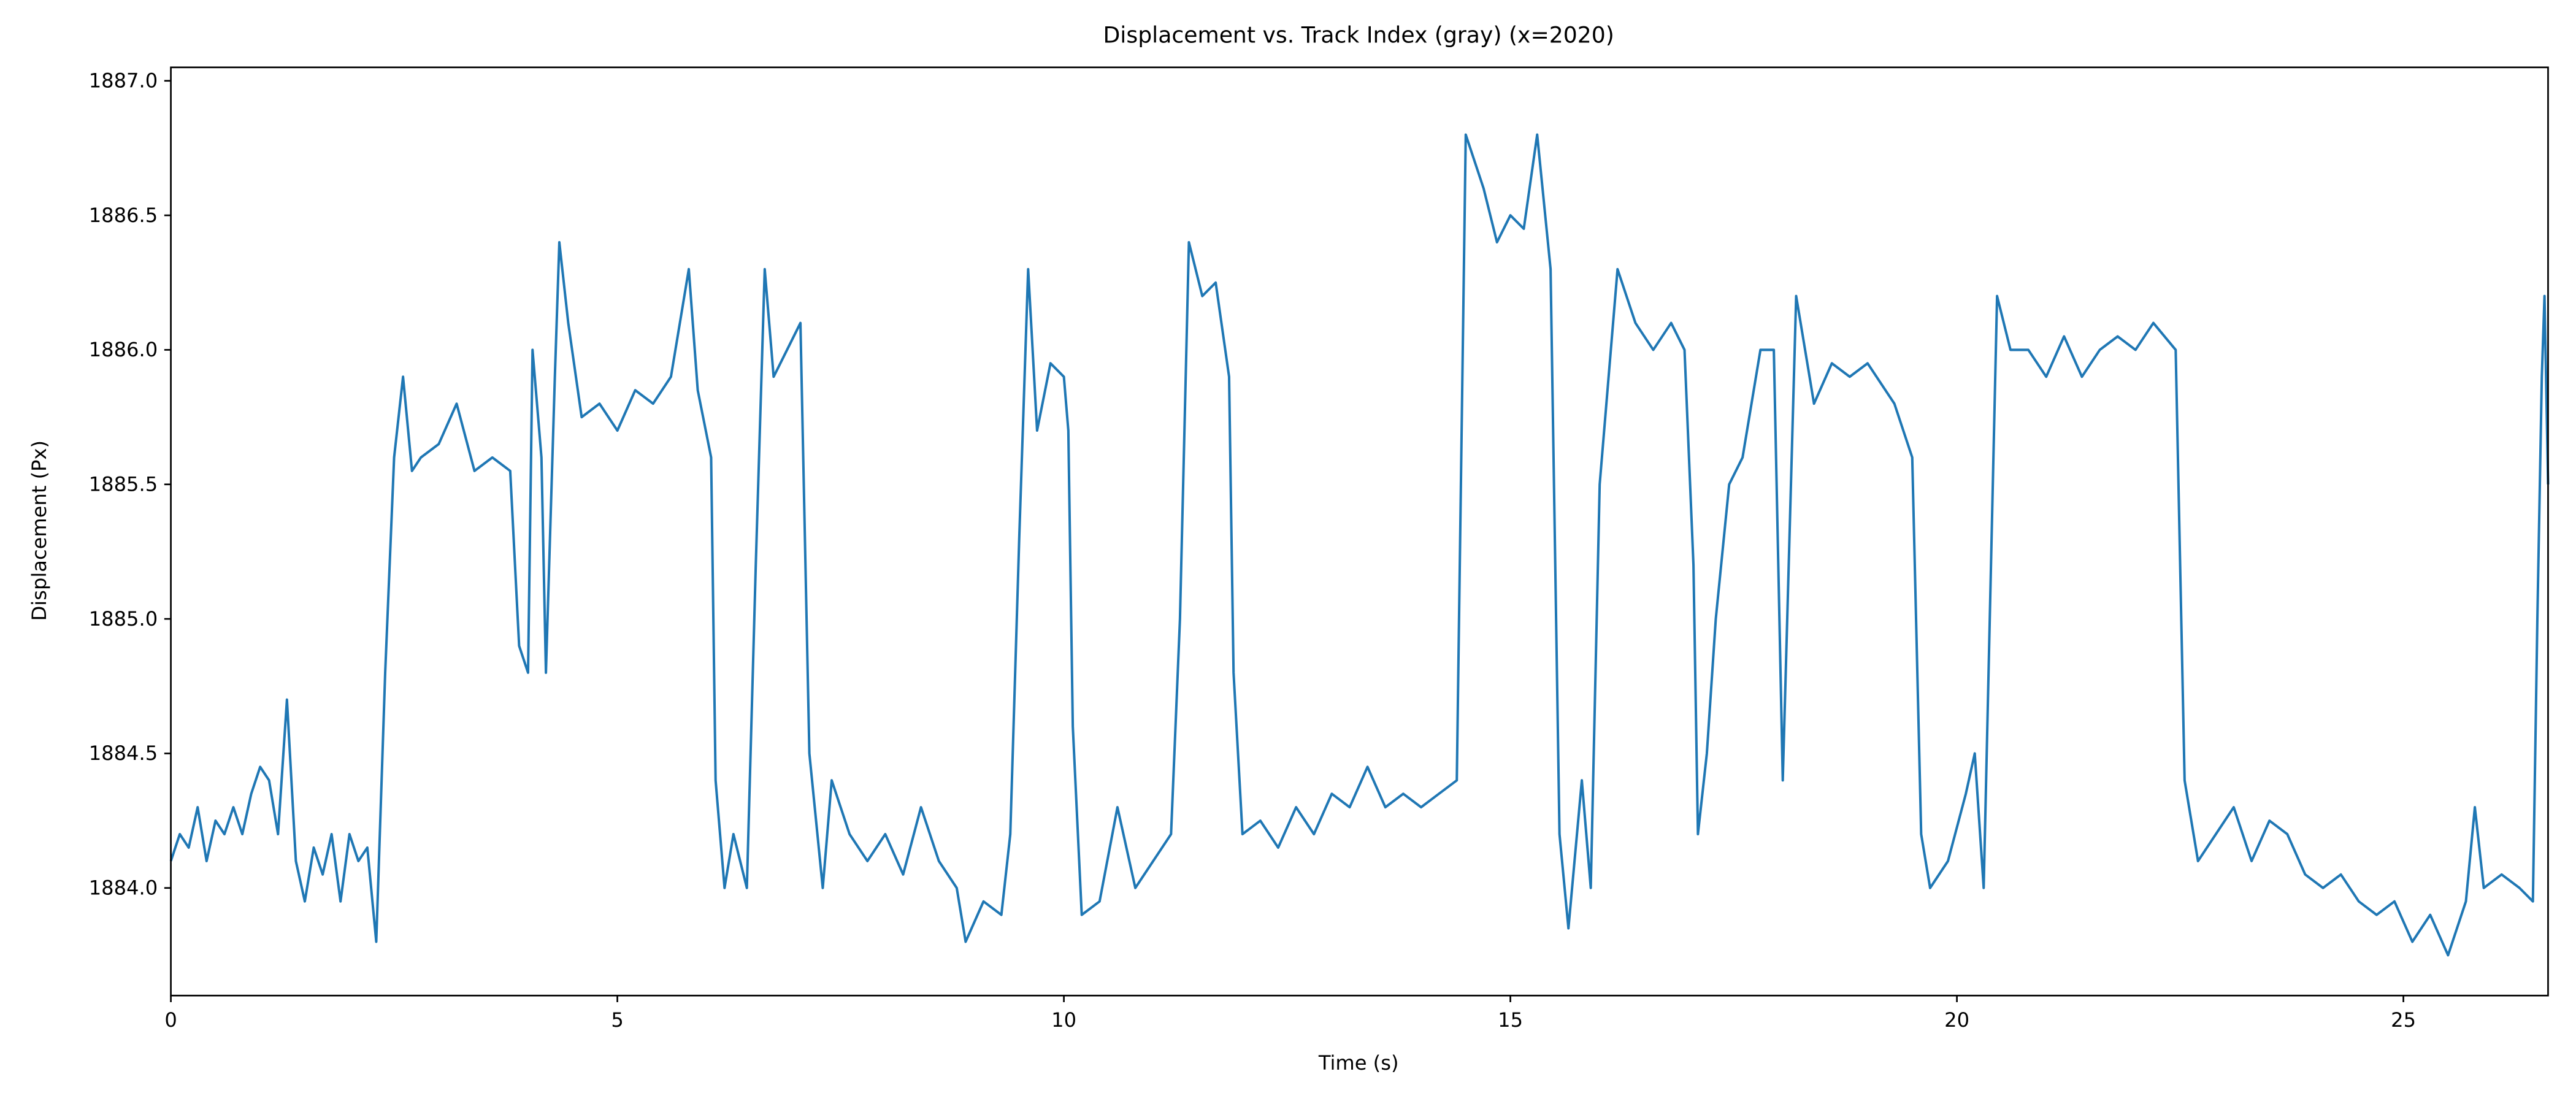 The image size is (2576, 1104). What do you see at coordinates (39, 530) in the screenshot?
I see `y-axis-label: Displacement (Px)` at bounding box center [39, 530].